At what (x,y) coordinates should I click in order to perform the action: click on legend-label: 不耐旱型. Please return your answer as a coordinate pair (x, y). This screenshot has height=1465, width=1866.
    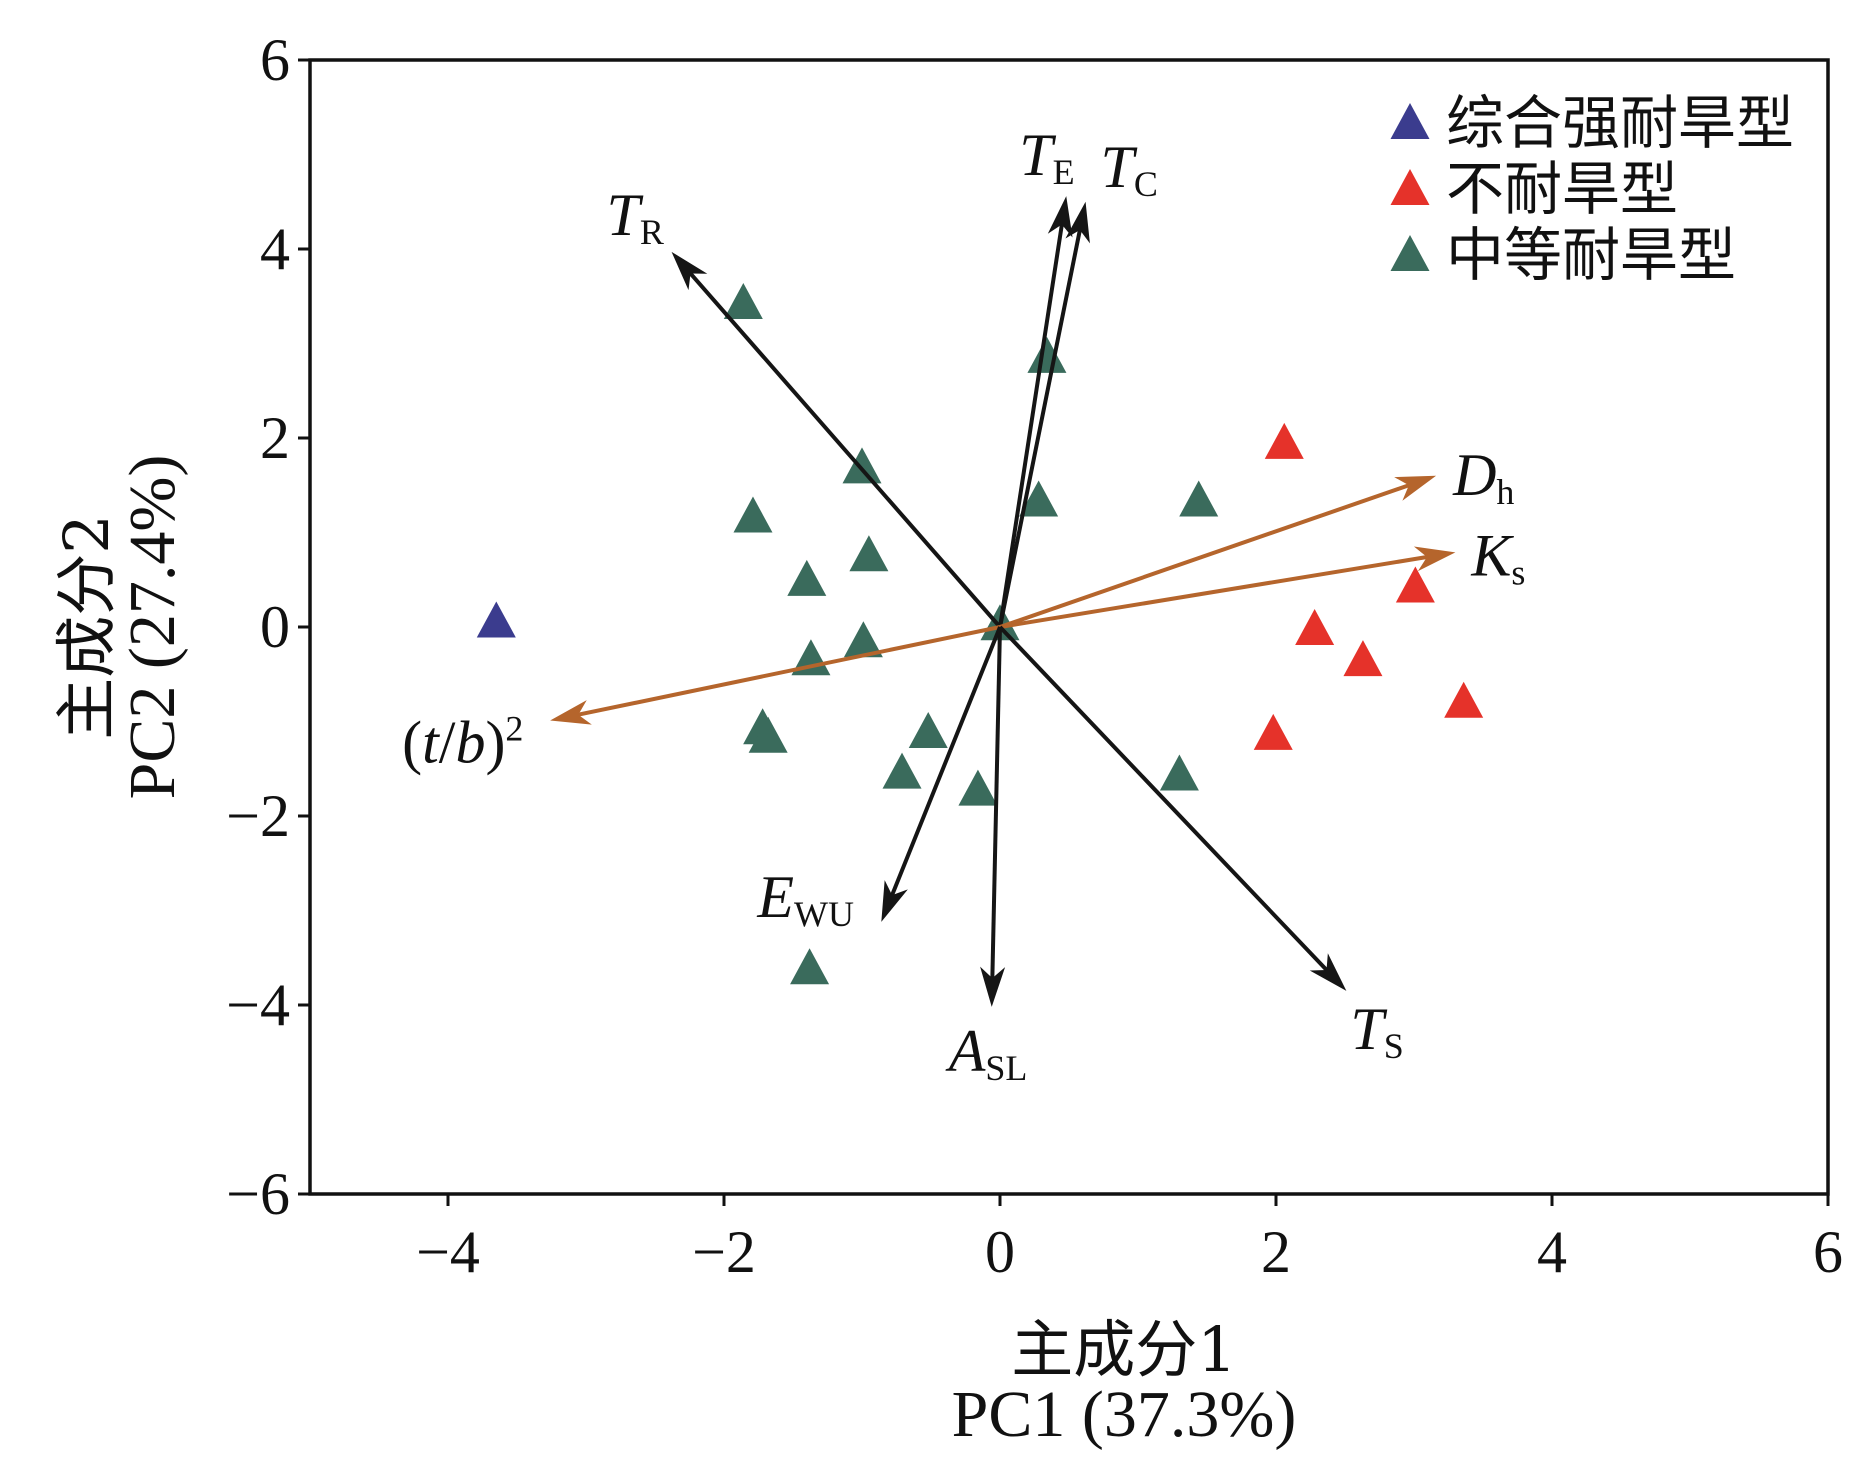
    Looking at the image, I should click on (1562, 189).